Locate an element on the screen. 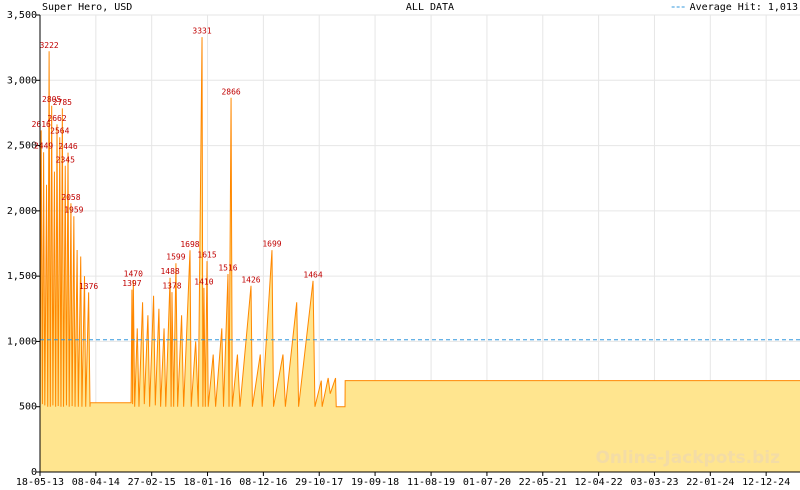 This screenshot has width=800, height=490. data-label: 1959 is located at coordinates (73, 210).